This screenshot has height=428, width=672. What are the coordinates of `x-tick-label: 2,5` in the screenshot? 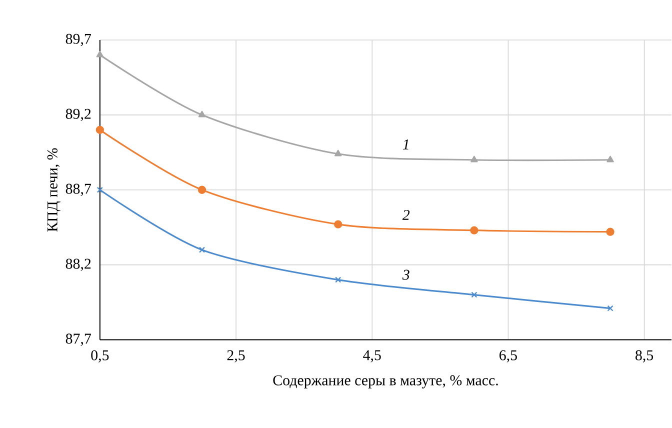 It's located at (236, 356).